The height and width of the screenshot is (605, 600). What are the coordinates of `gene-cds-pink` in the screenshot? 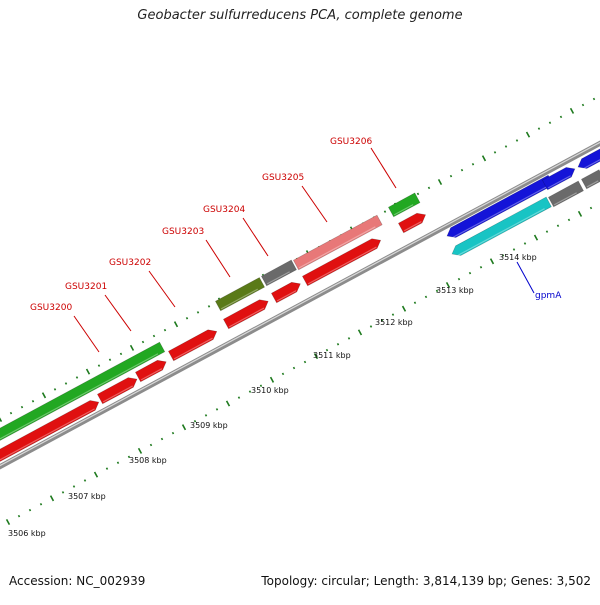 It's located at (337, 242).